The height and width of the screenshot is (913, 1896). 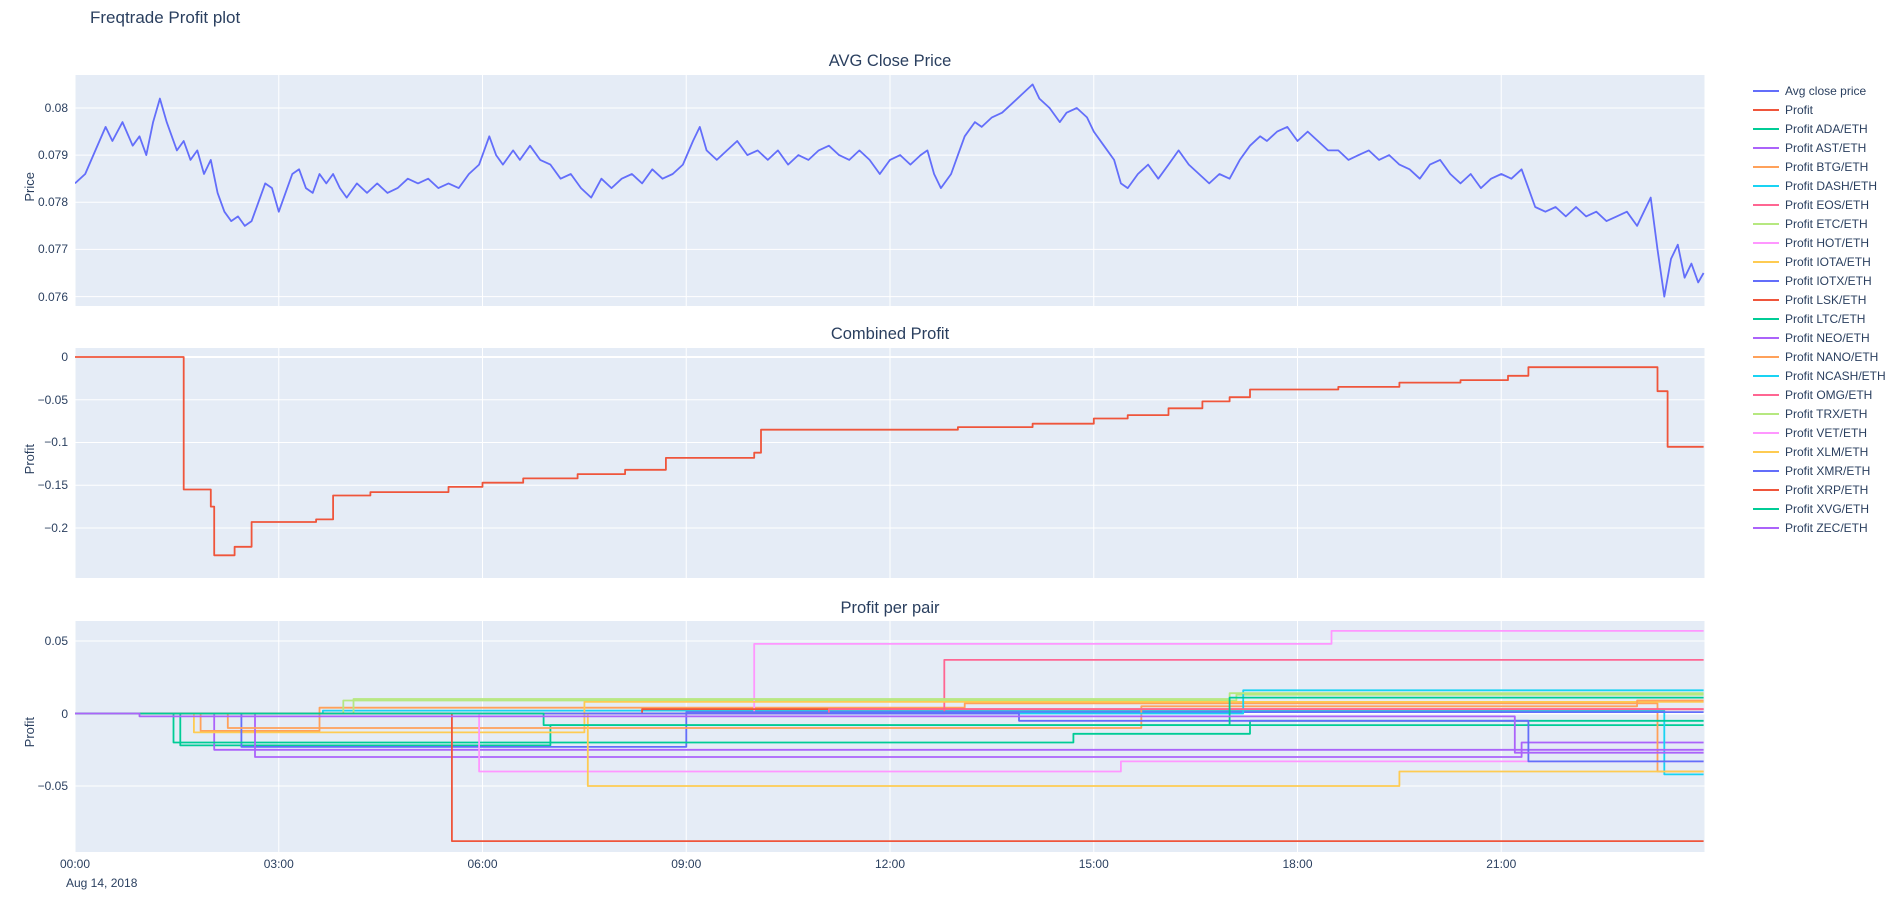 I want to click on legend-item-label: Profit LTC/ETH, so click(x=1825, y=318).